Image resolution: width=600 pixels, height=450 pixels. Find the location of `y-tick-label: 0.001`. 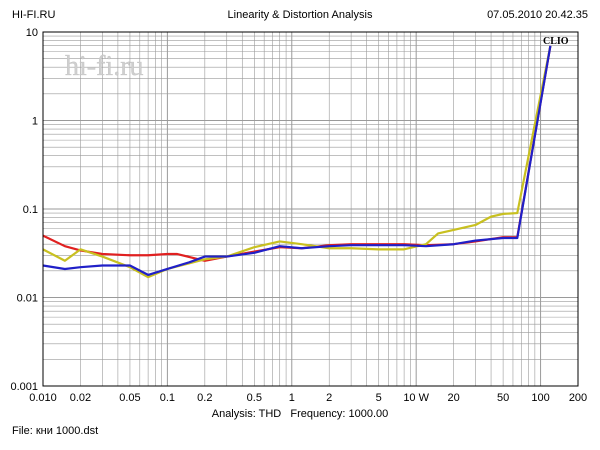

y-tick-label: 0.001 is located at coordinates (24, 387).